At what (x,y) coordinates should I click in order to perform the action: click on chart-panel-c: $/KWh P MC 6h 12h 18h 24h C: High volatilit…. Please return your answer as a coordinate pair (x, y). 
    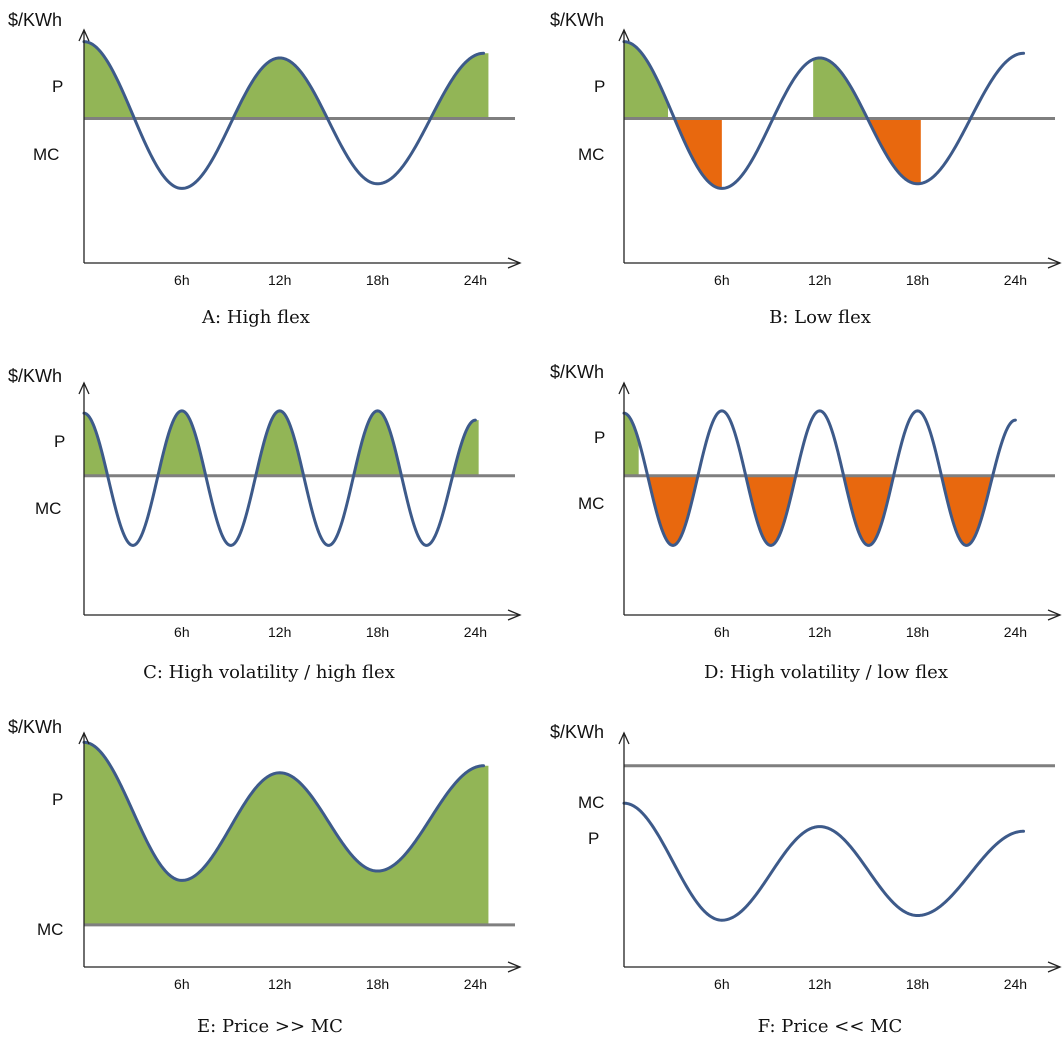
    Looking at the image, I should click on (265, 524).